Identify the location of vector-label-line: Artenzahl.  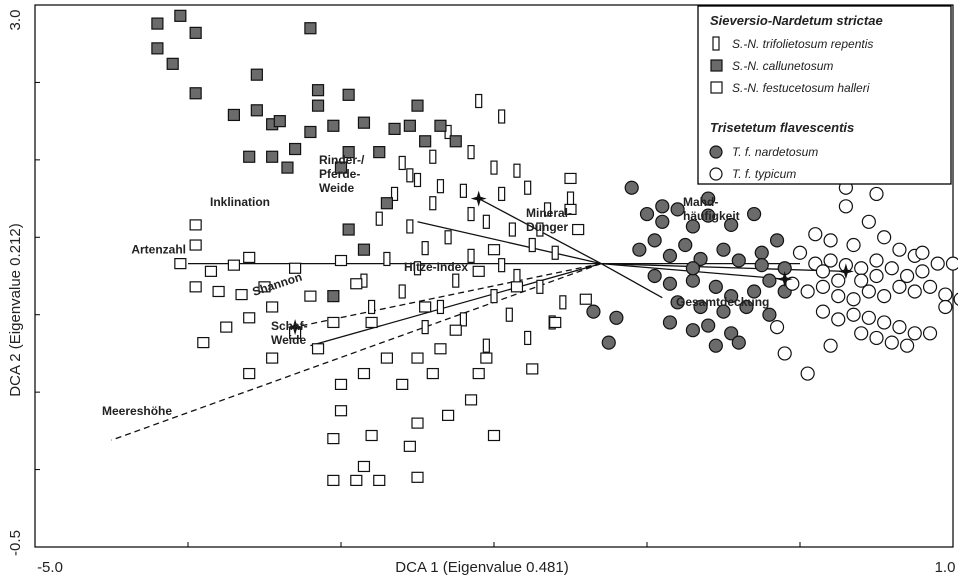
(158, 250).